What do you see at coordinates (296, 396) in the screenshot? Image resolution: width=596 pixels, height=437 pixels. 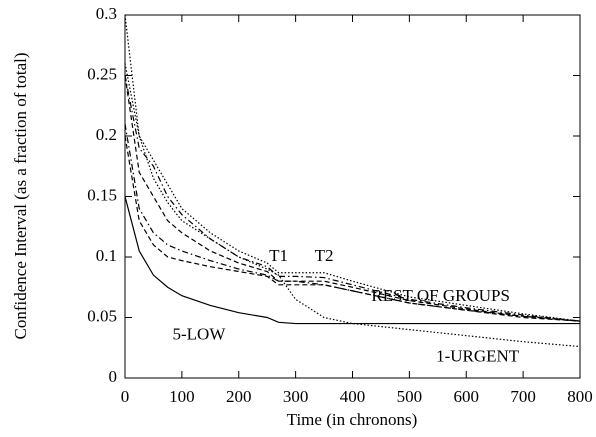 I see `x-tick-label: 300` at bounding box center [296, 396].